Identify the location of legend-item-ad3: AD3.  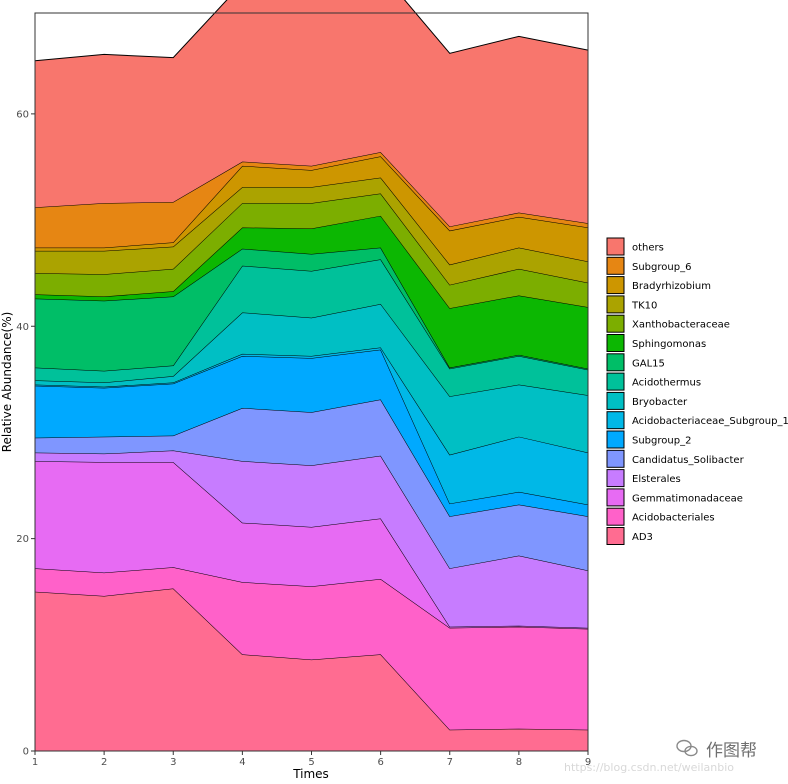
(629, 536).